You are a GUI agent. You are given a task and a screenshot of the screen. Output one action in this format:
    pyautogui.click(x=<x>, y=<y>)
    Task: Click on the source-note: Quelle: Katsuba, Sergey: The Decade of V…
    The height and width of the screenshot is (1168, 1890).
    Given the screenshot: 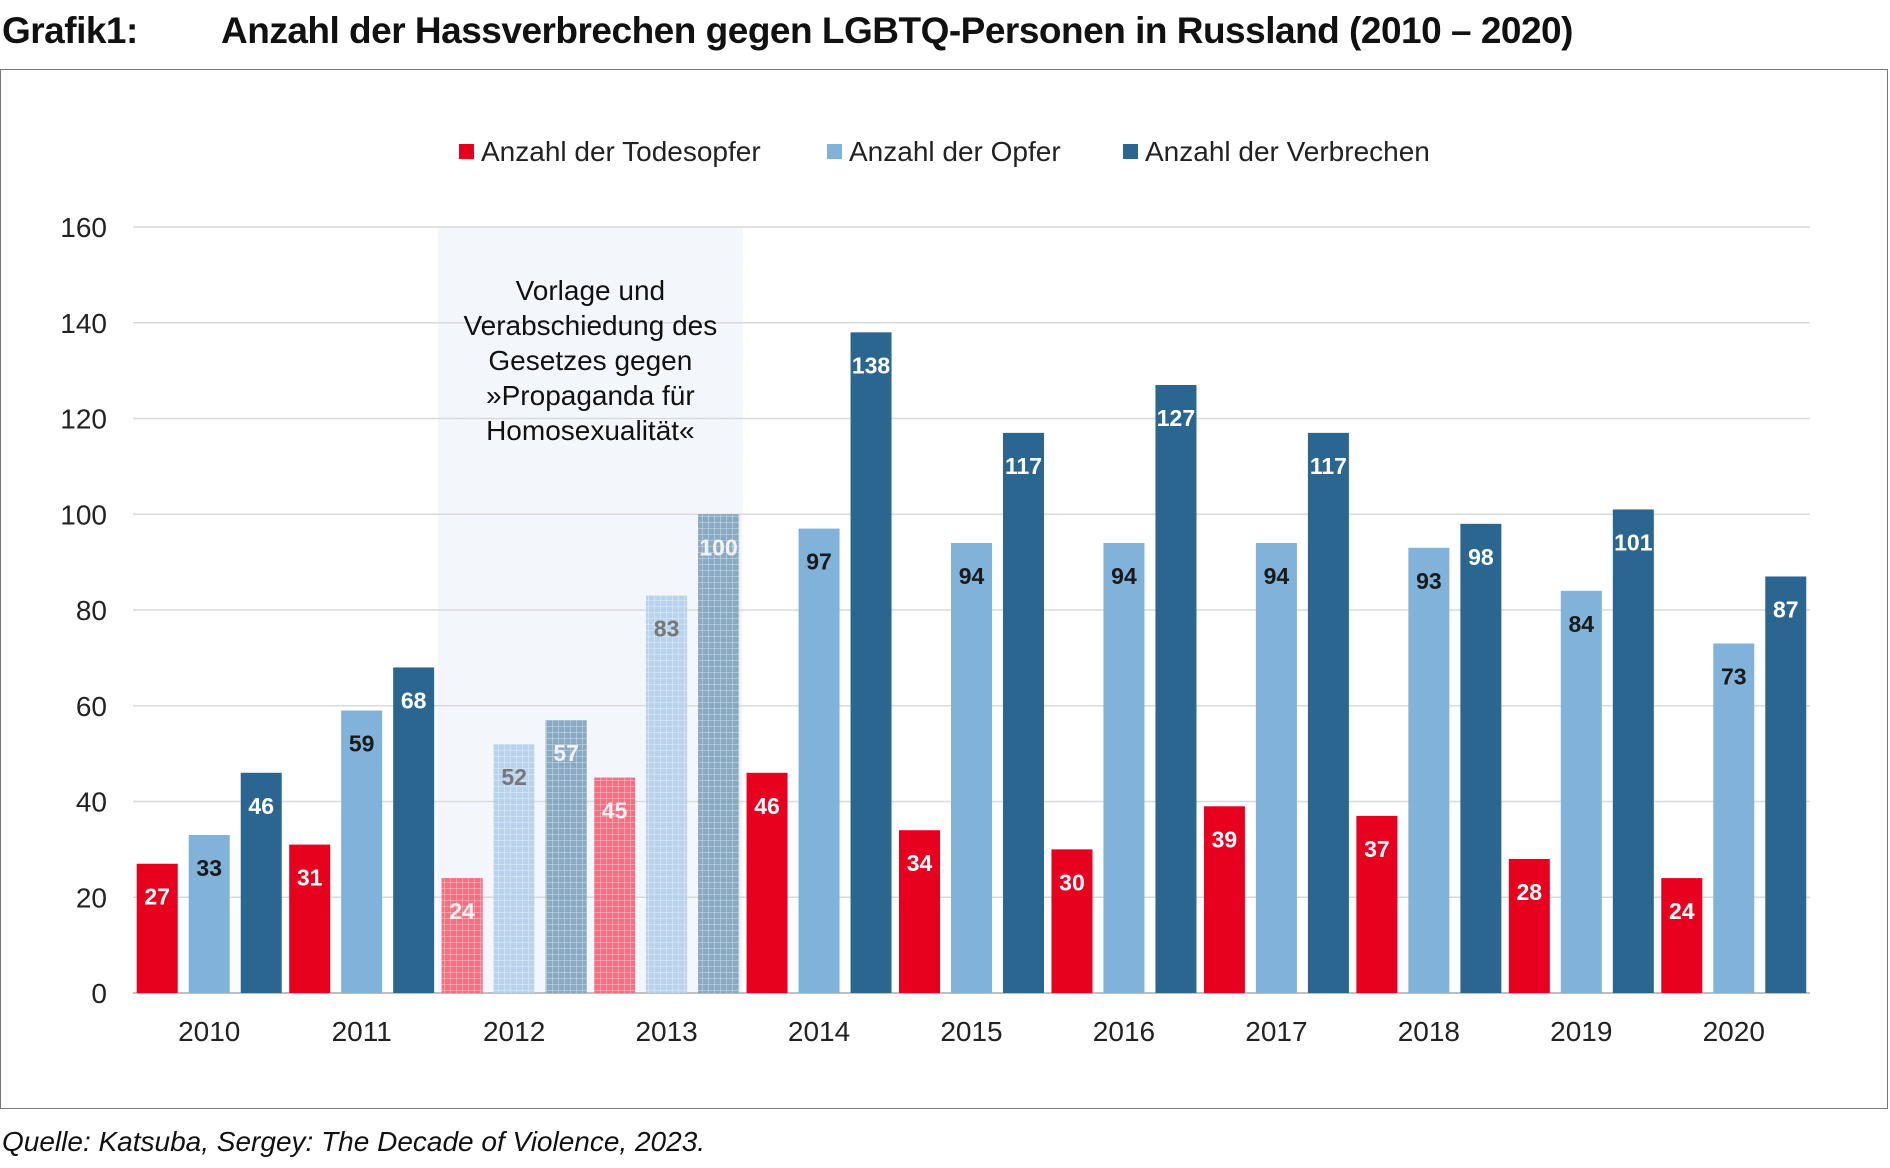 What is the action you would take?
    pyautogui.click(x=354, y=1141)
    